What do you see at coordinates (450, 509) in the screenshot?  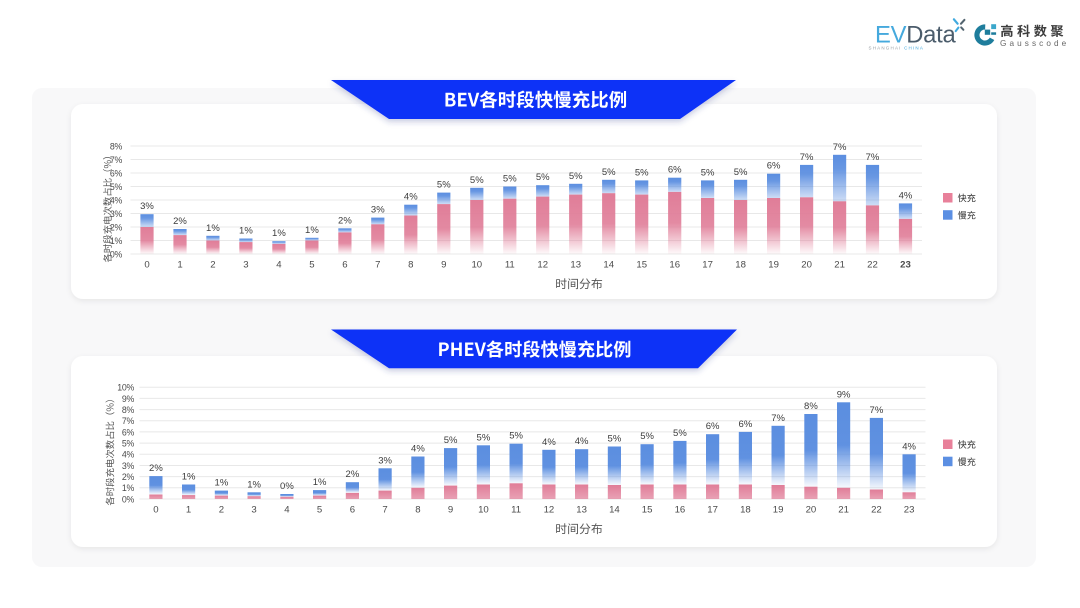 I see `svg-text: 9` at bounding box center [450, 509].